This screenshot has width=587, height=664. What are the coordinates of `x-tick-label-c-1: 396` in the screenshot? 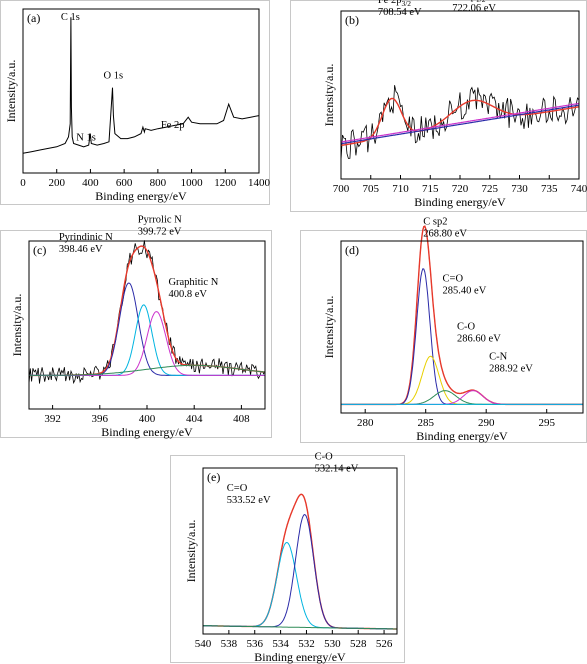 It's located at (100, 419).